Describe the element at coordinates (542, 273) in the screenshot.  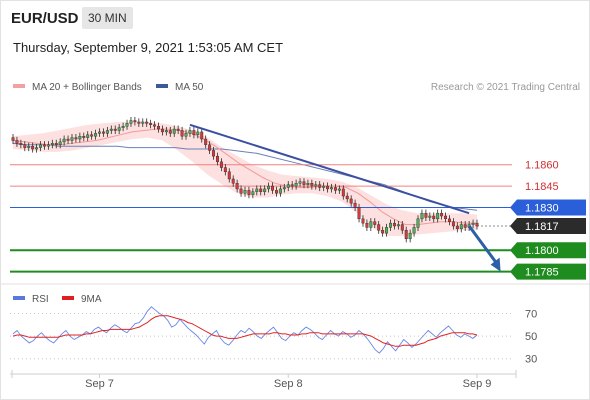
I see `level-tag-label-1-1785: 1.1785` at that location.